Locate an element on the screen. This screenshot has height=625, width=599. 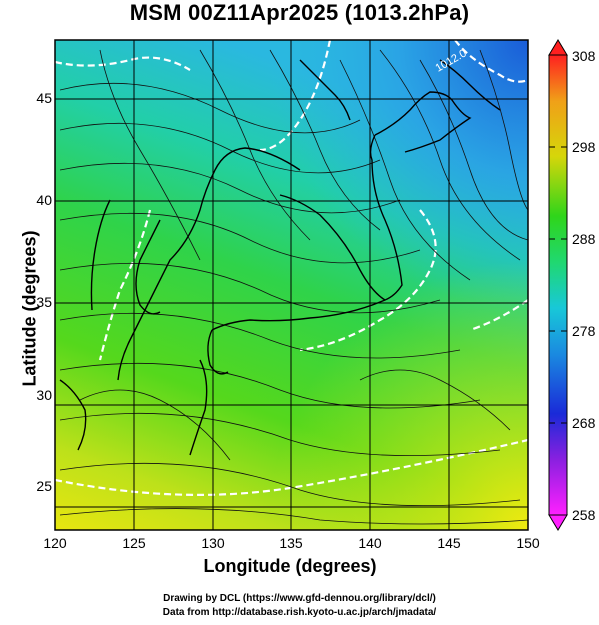
x-tick-label: 135 is located at coordinates (291, 543).